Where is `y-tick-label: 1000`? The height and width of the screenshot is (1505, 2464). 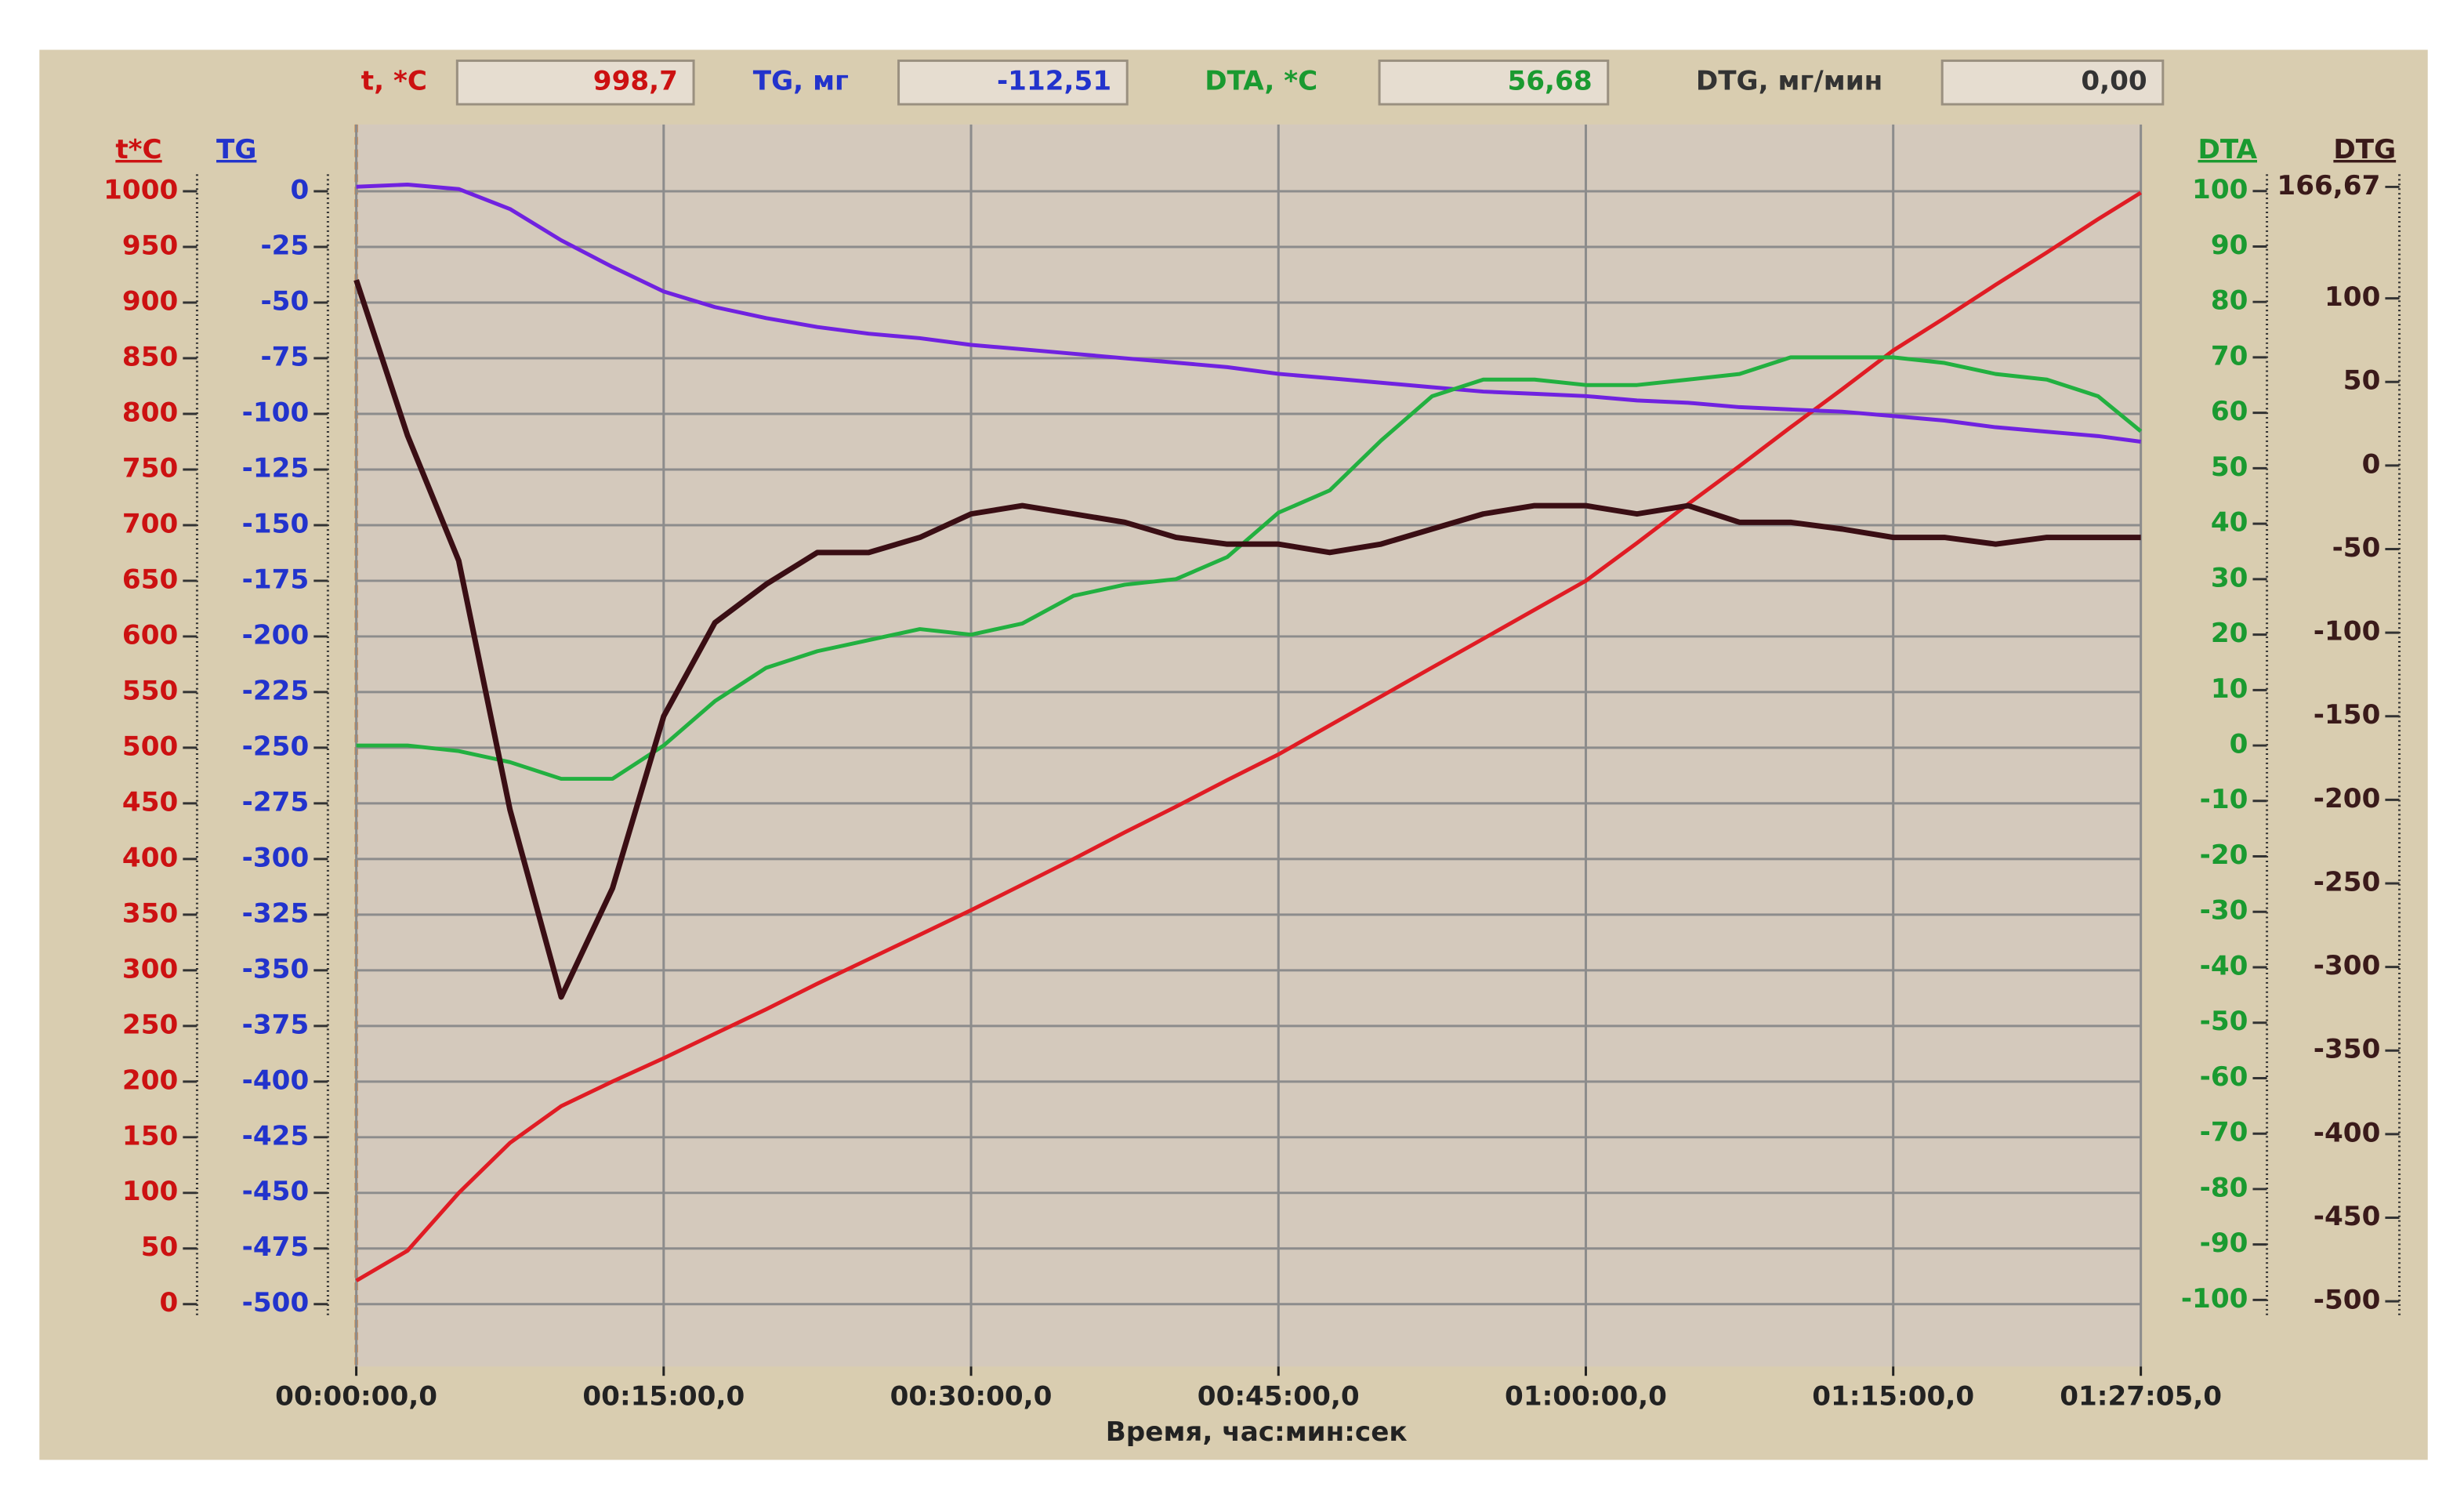
y-tick-label: 1000 is located at coordinates (140, 190).